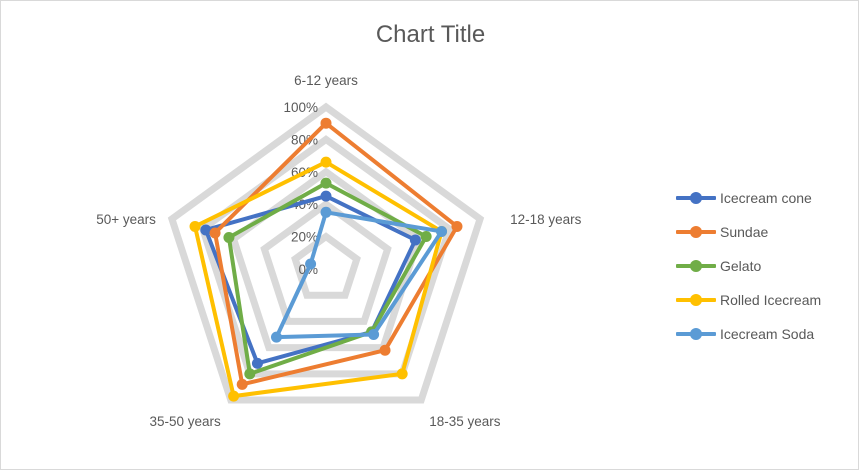 The width and height of the screenshot is (859, 471). What do you see at coordinates (185, 421) in the screenshot?
I see `category-label: 35-50 years` at bounding box center [185, 421].